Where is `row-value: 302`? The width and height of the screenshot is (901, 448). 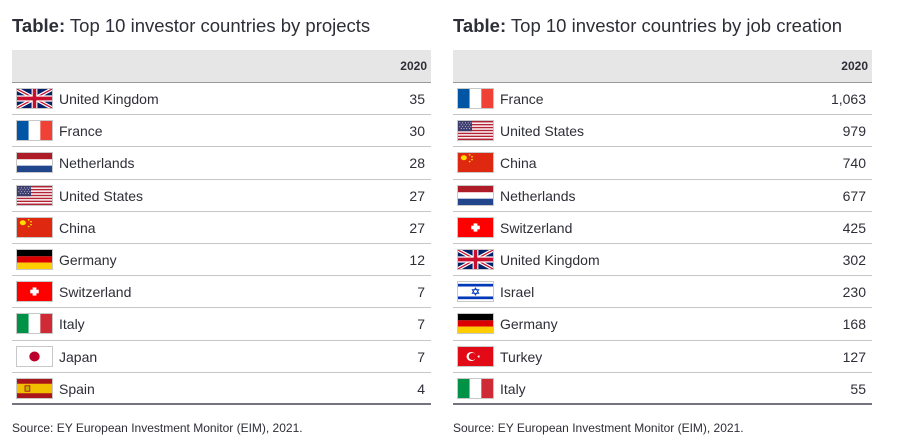
row-value: 302 is located at coordinates (854, 259).